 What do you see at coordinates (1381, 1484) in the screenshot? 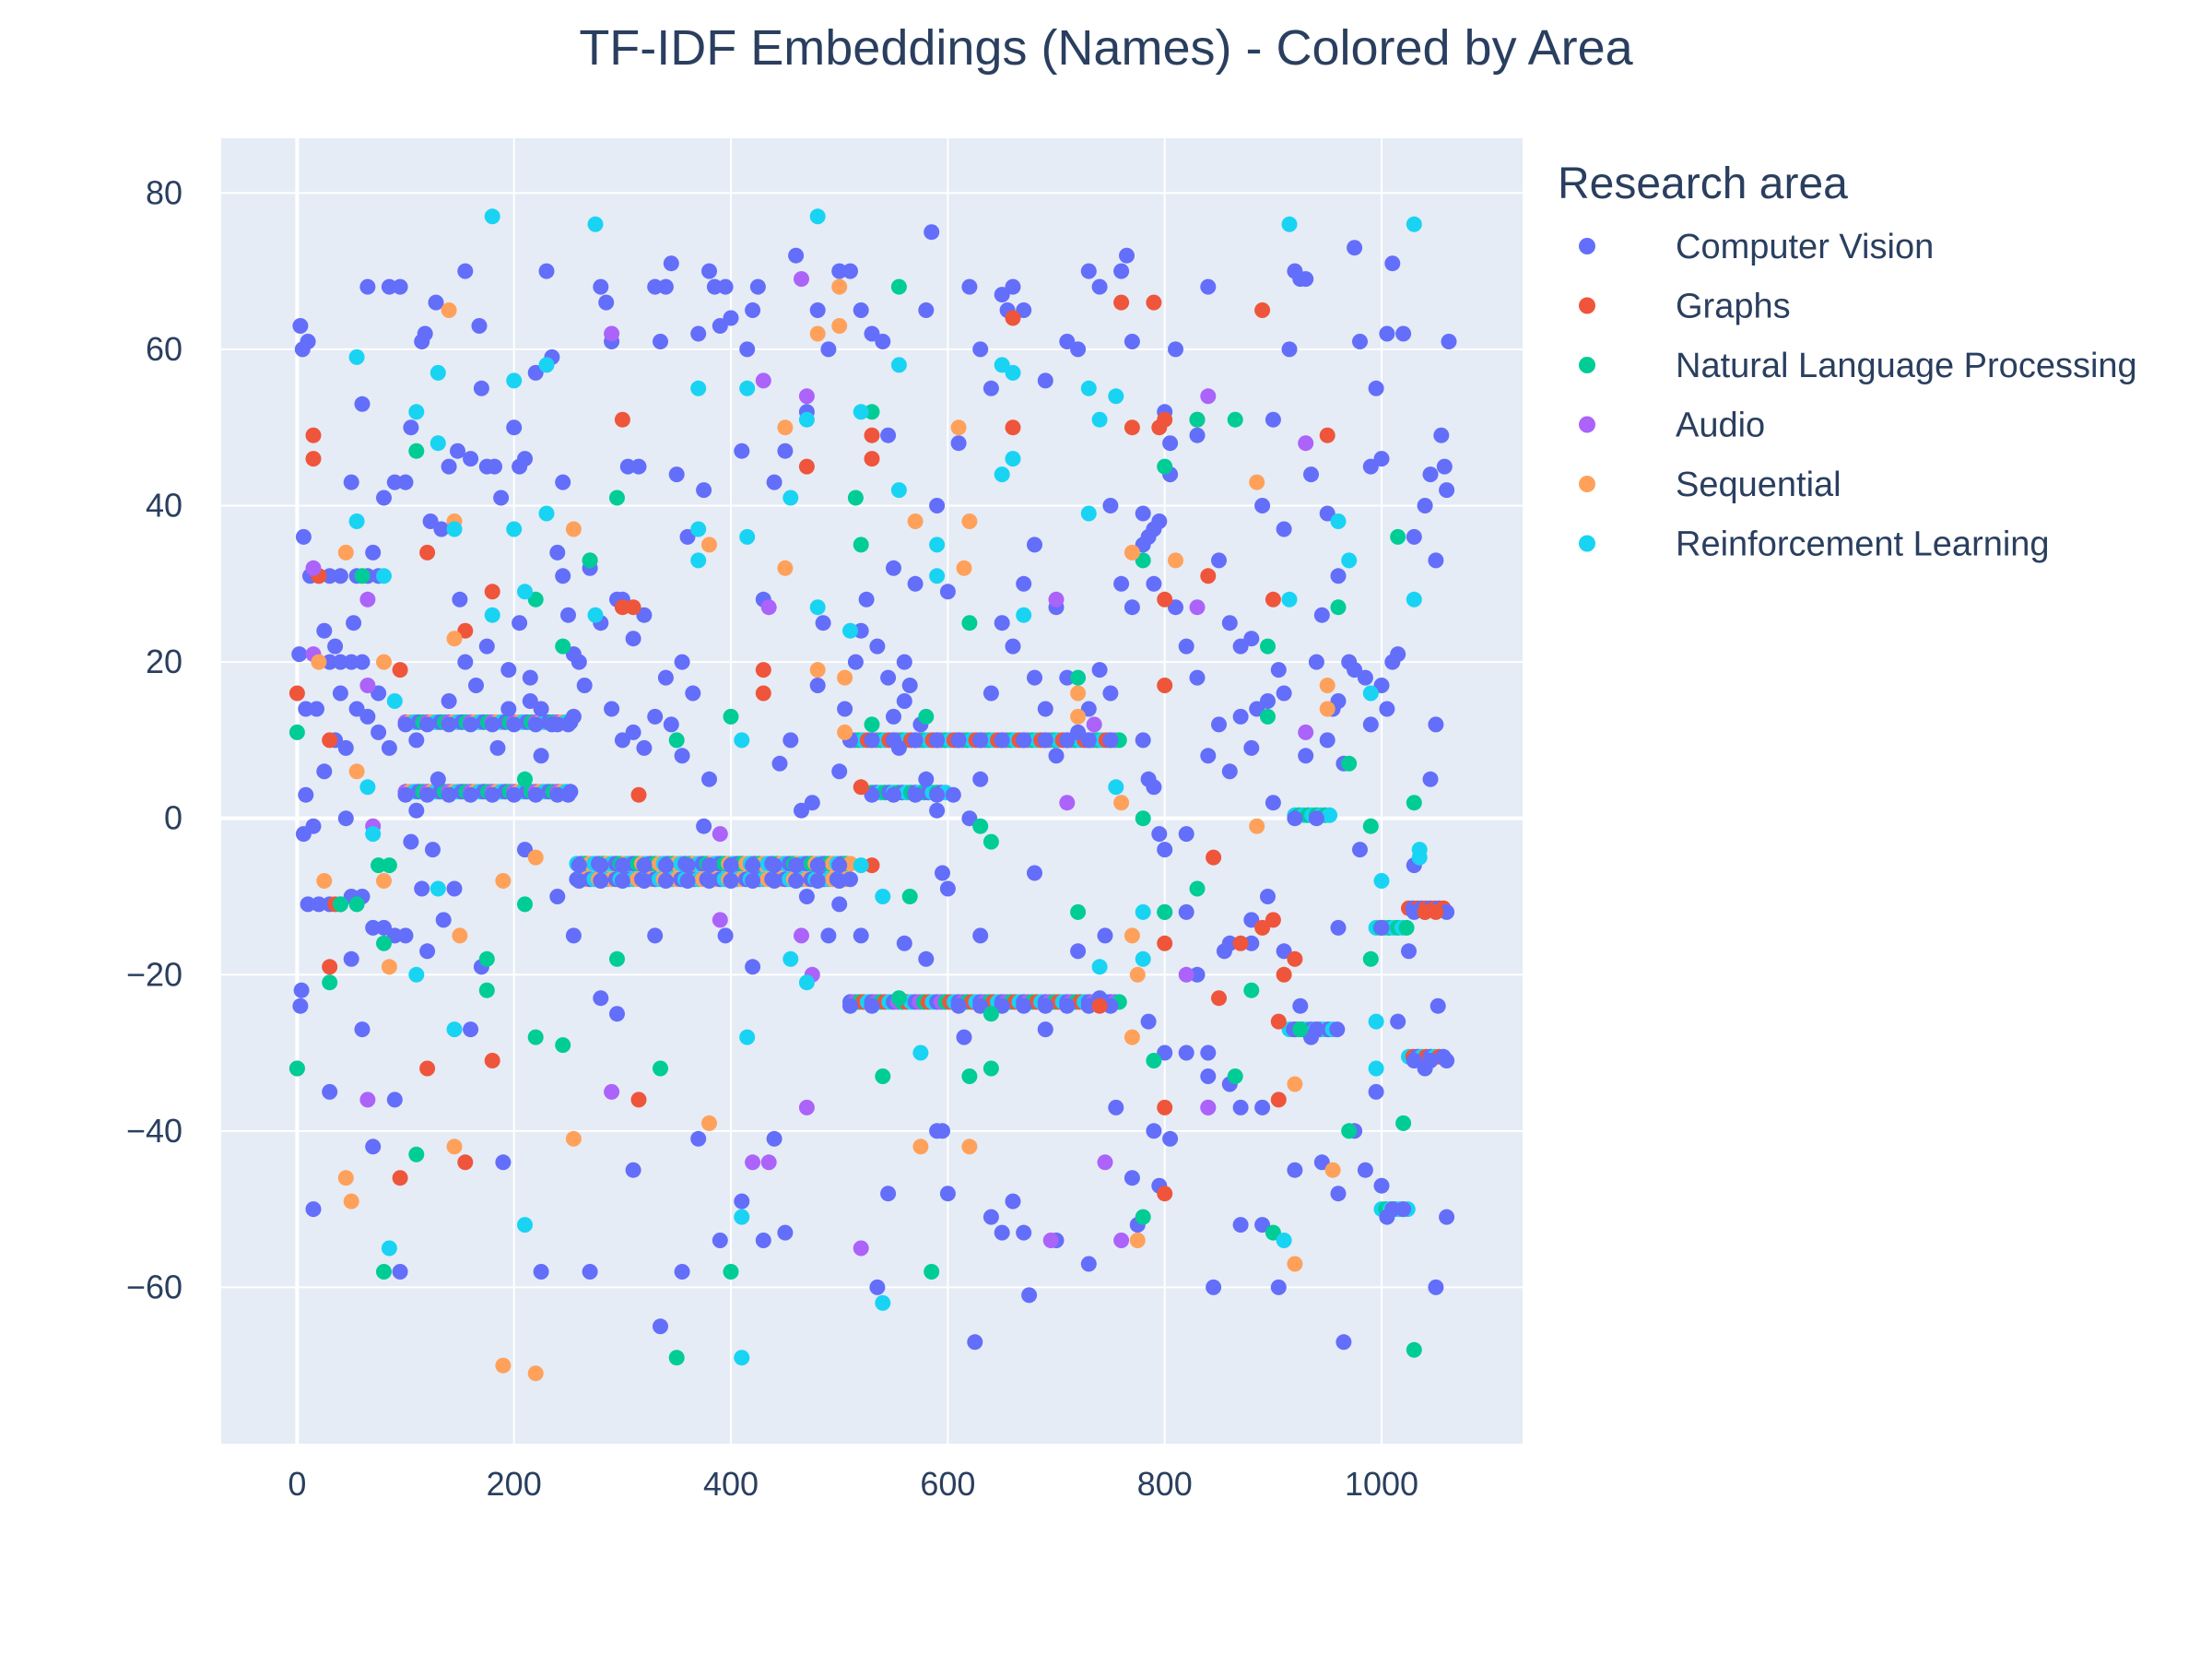
I see `x-tick-label: 1000` at bounding box center [1381, 1484].